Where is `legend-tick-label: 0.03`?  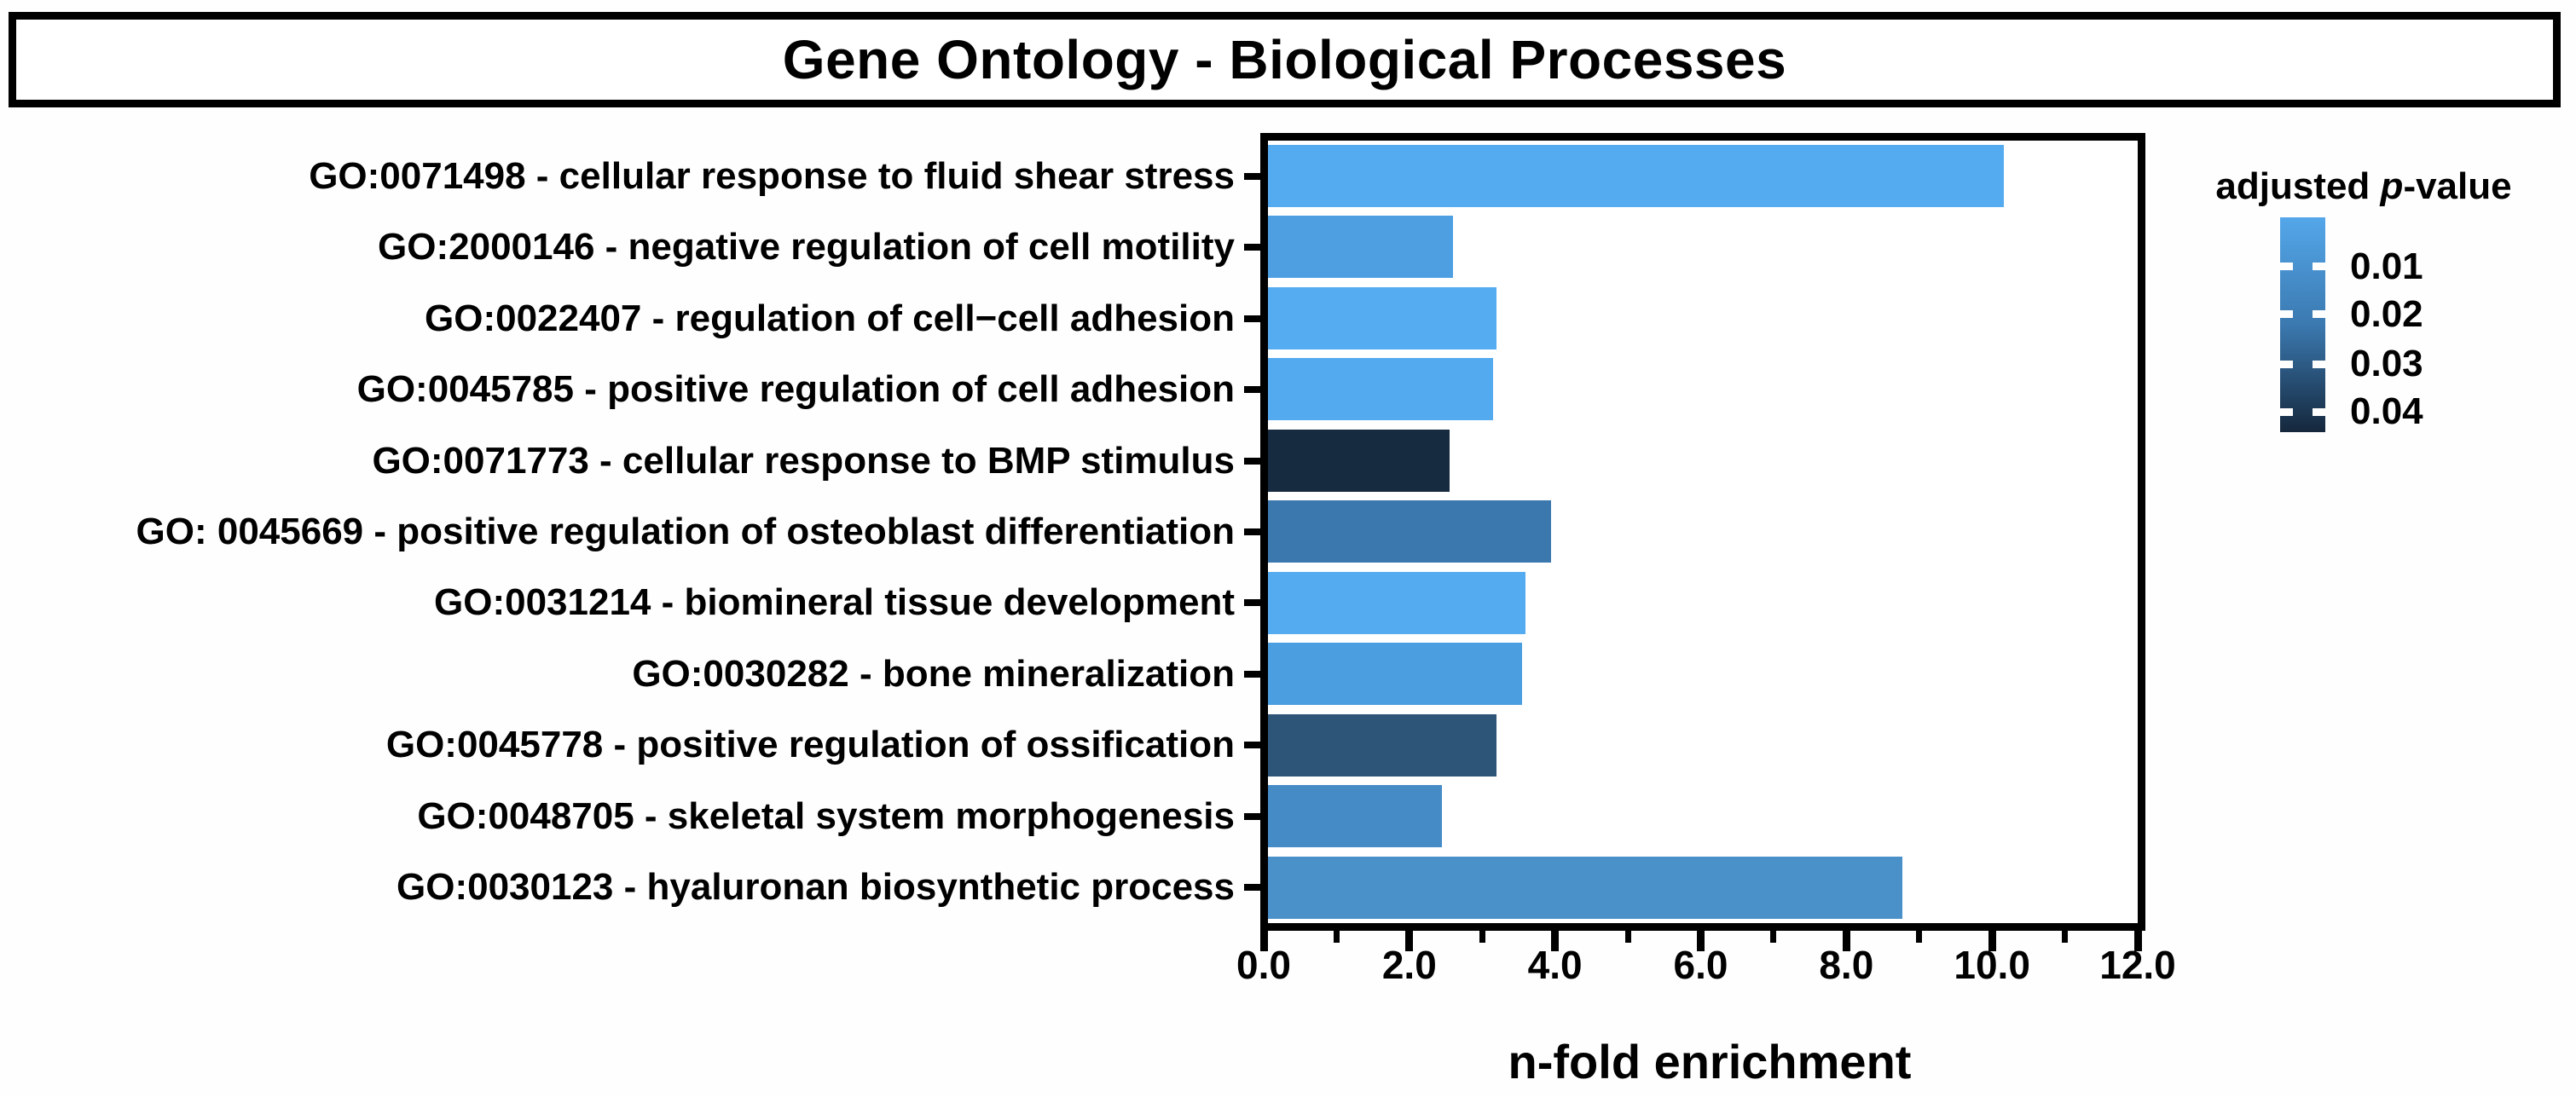
legend-tick-label: 0.03 is located at coordinates (2387, 364).